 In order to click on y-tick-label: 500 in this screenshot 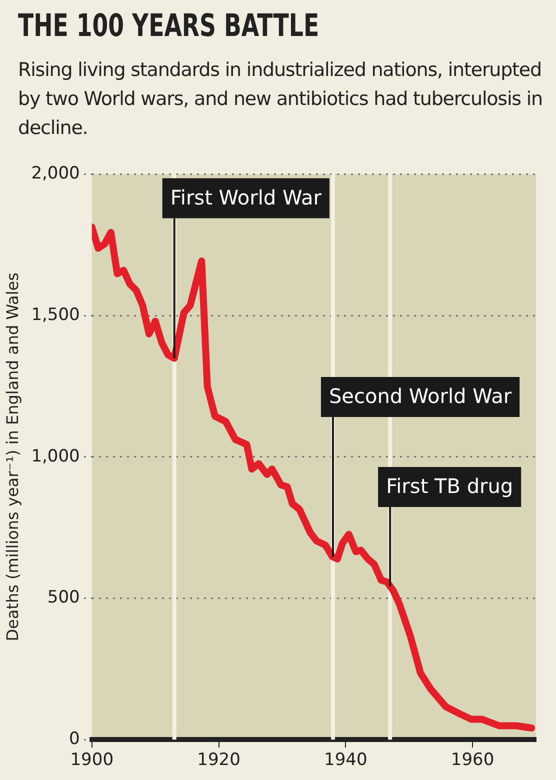, I will do `click(63, 598)`.